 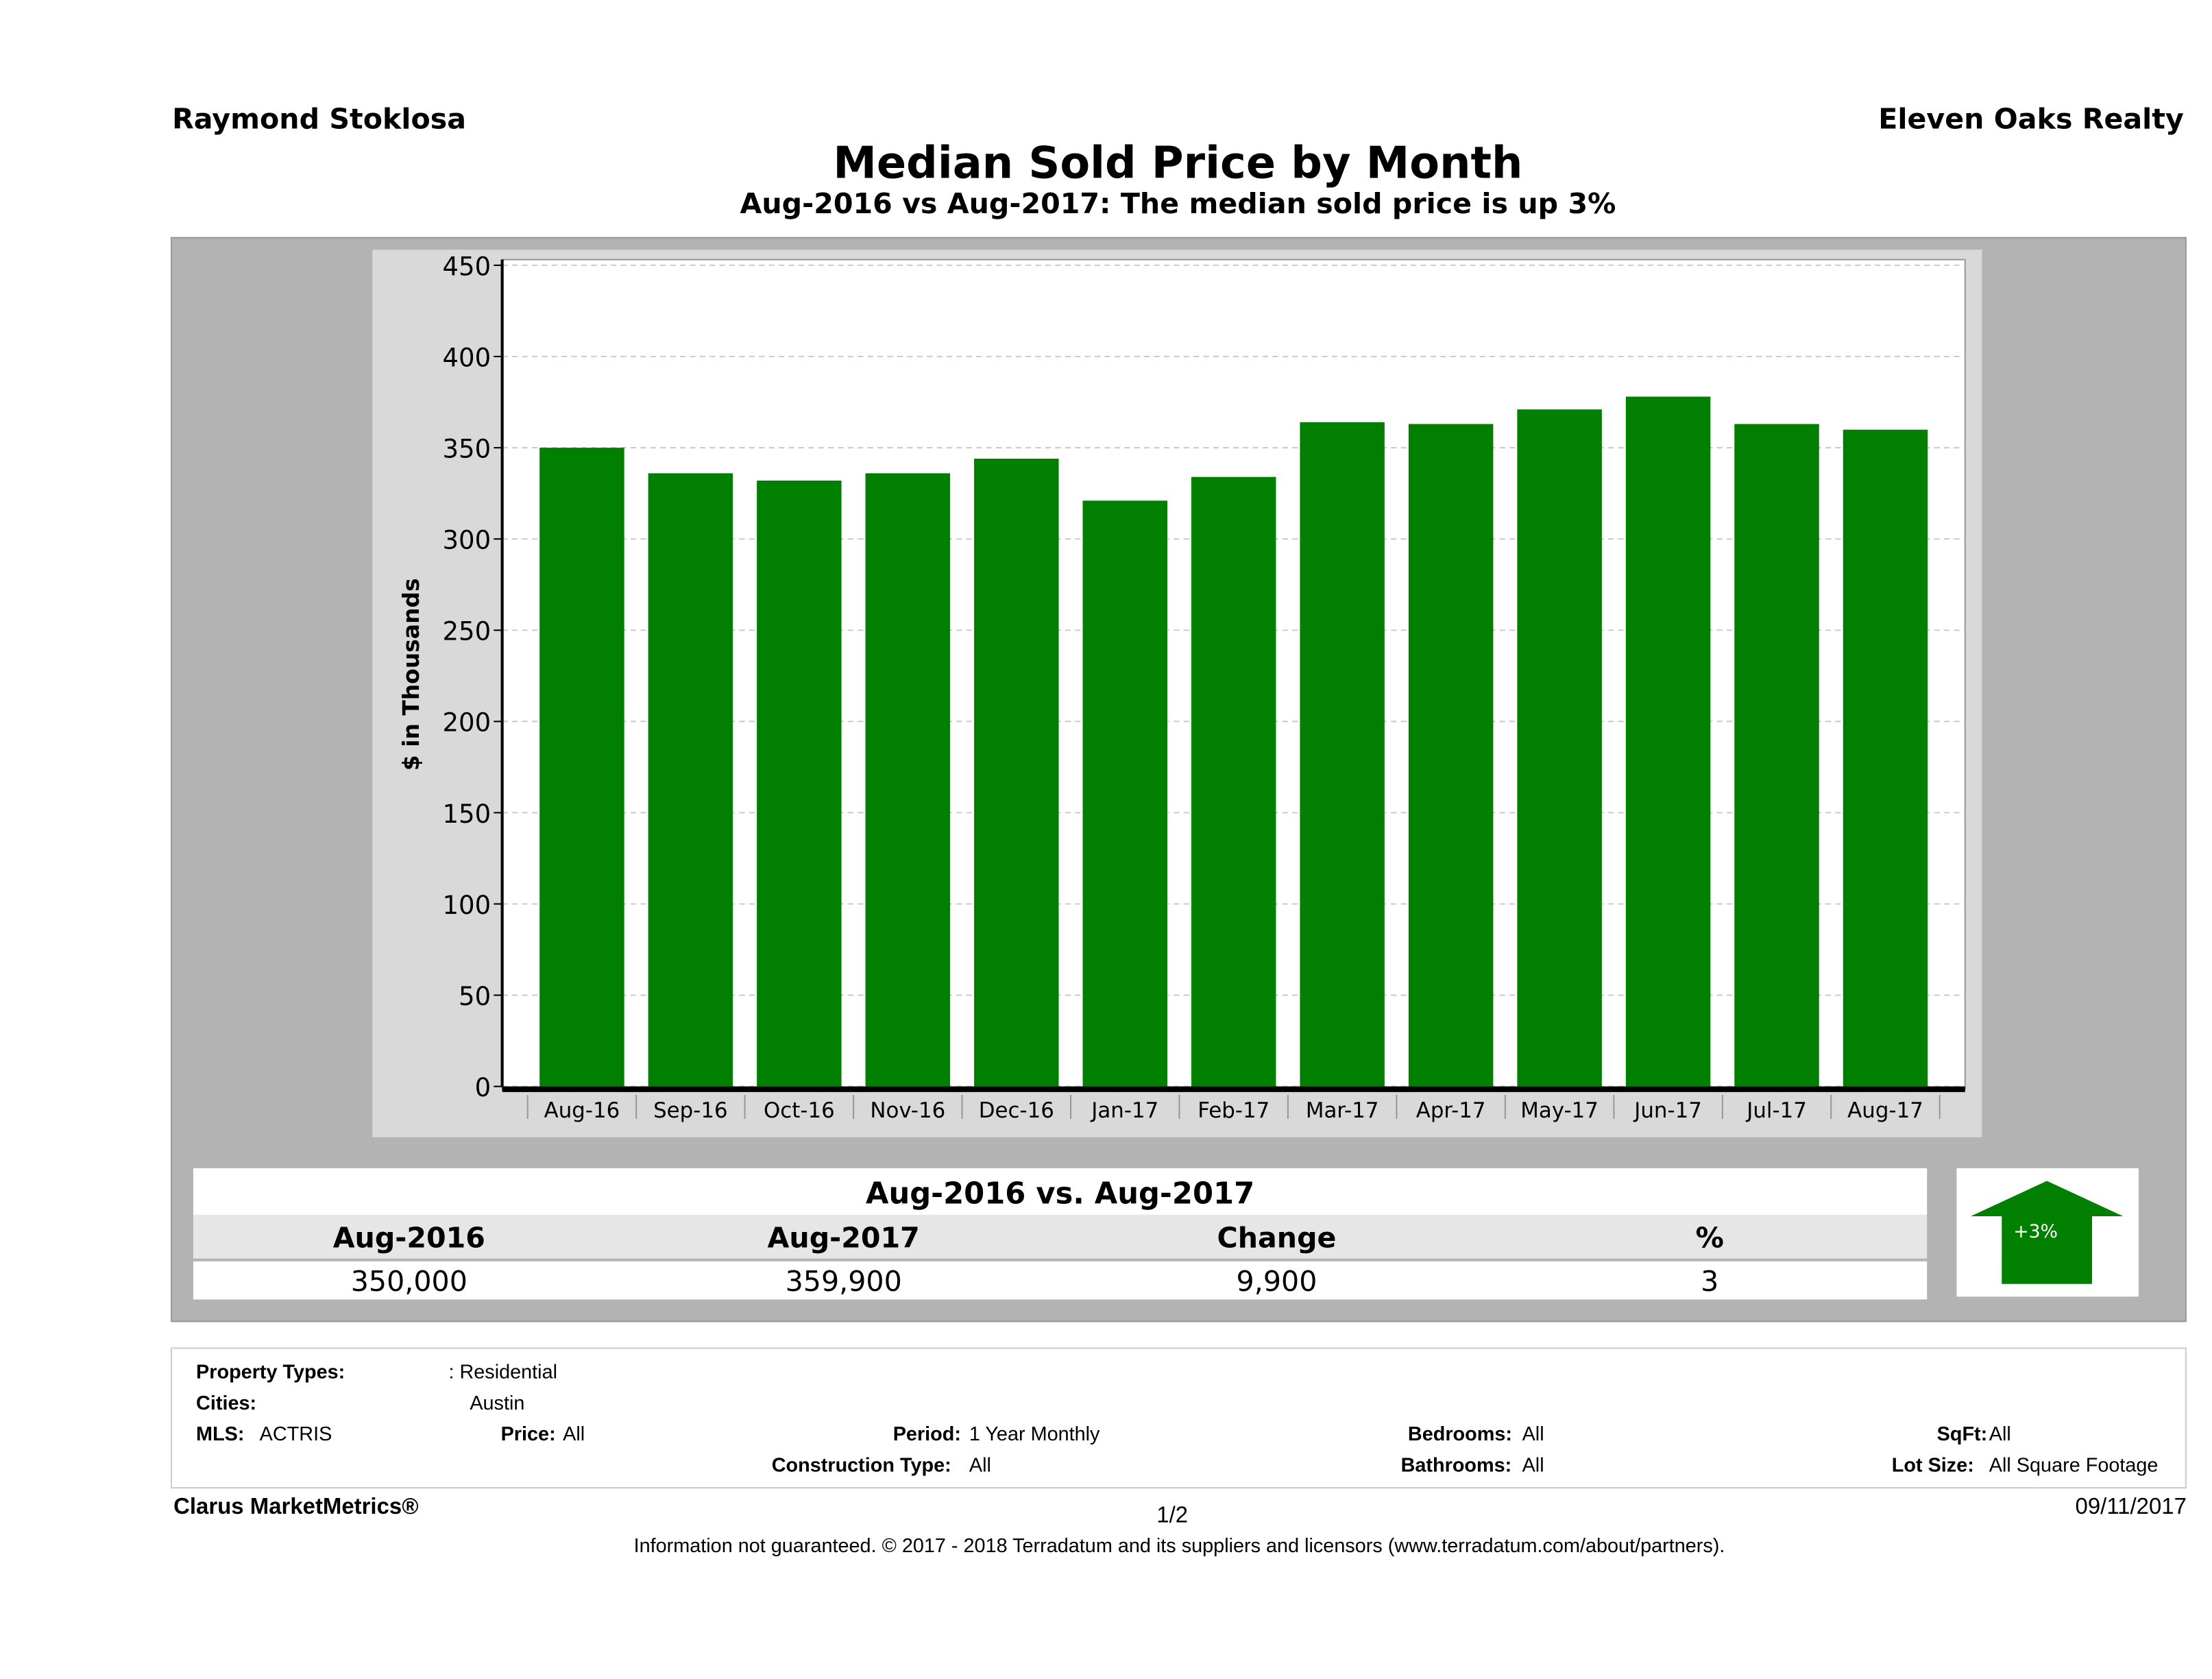 I want to click on value-aug-2016: 350,000, so click(x=408, y=1281).